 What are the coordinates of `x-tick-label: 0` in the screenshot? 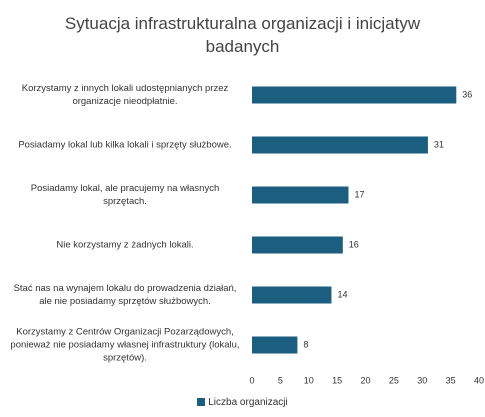 It's located at (251, 380).